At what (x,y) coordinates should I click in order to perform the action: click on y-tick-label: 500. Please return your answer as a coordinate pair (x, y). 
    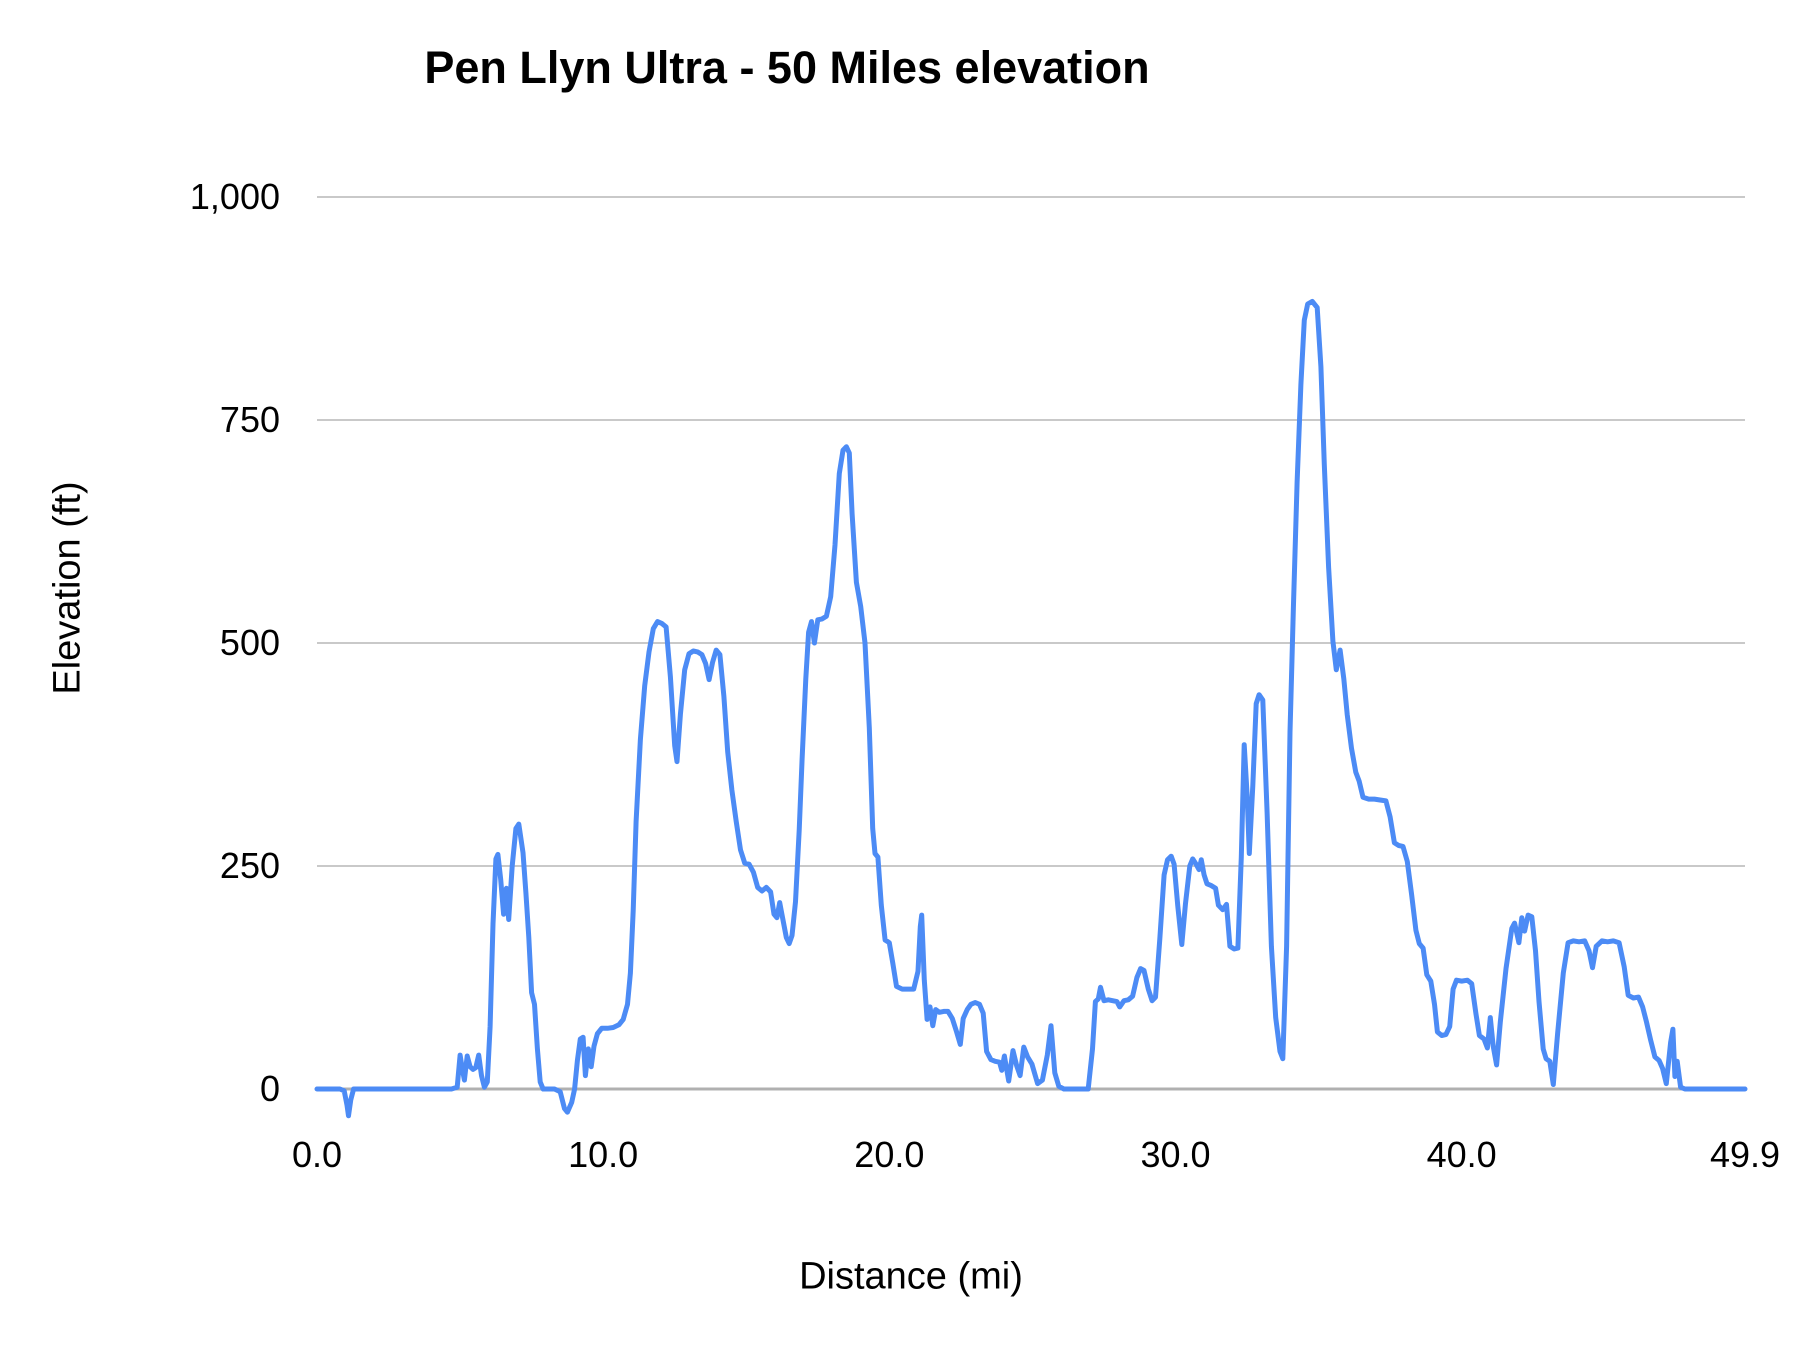
    Looking at the image, I should click on (250, 642).